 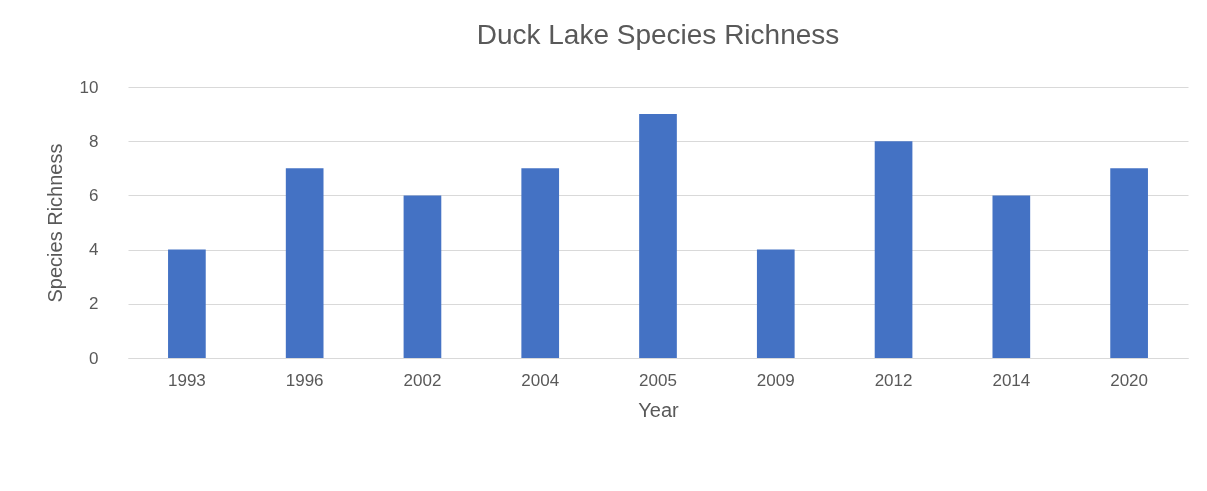 I want to click on x-tick-label: 2014, so click(x=1011, y=380).